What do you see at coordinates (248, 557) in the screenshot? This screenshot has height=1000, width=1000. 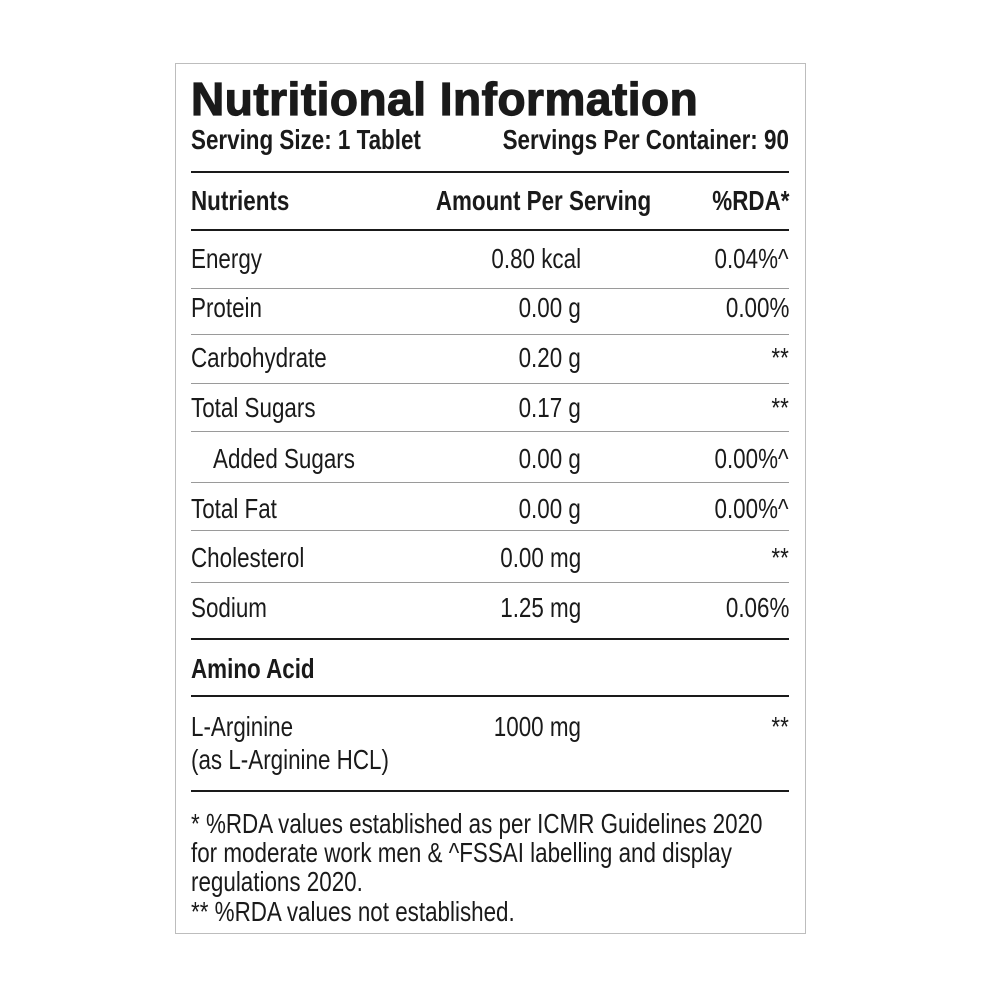 I see `nutrient-name: Cholesterol` at bounding box center [248, 557].